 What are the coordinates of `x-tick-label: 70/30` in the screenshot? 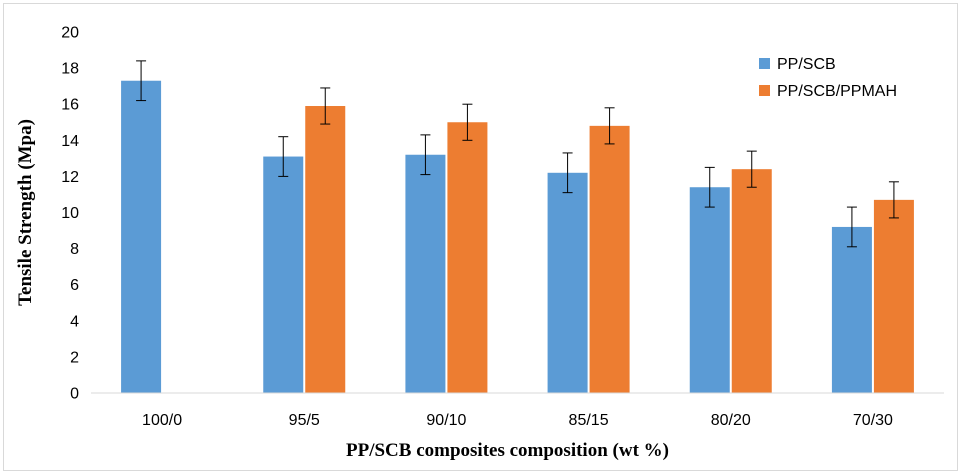 It's located at (873, 420).